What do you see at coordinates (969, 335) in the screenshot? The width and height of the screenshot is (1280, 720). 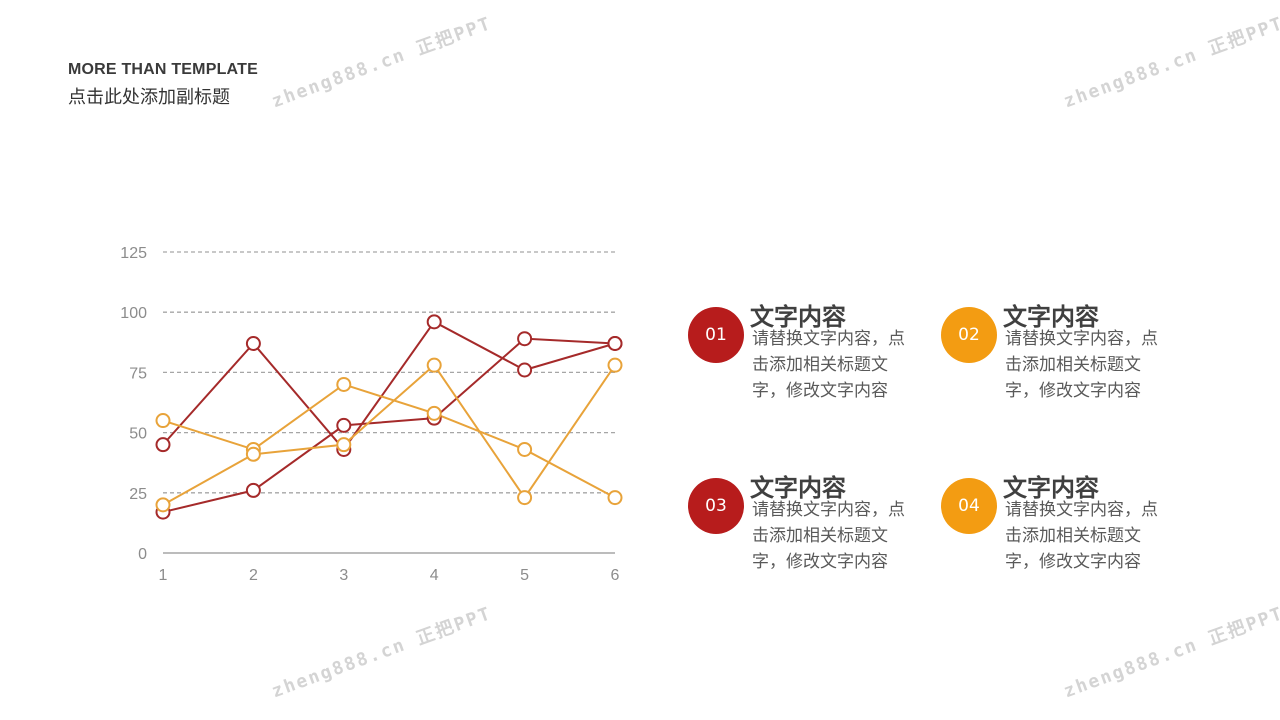 I see `number-badge: 02` at bounding box center [969, 335].